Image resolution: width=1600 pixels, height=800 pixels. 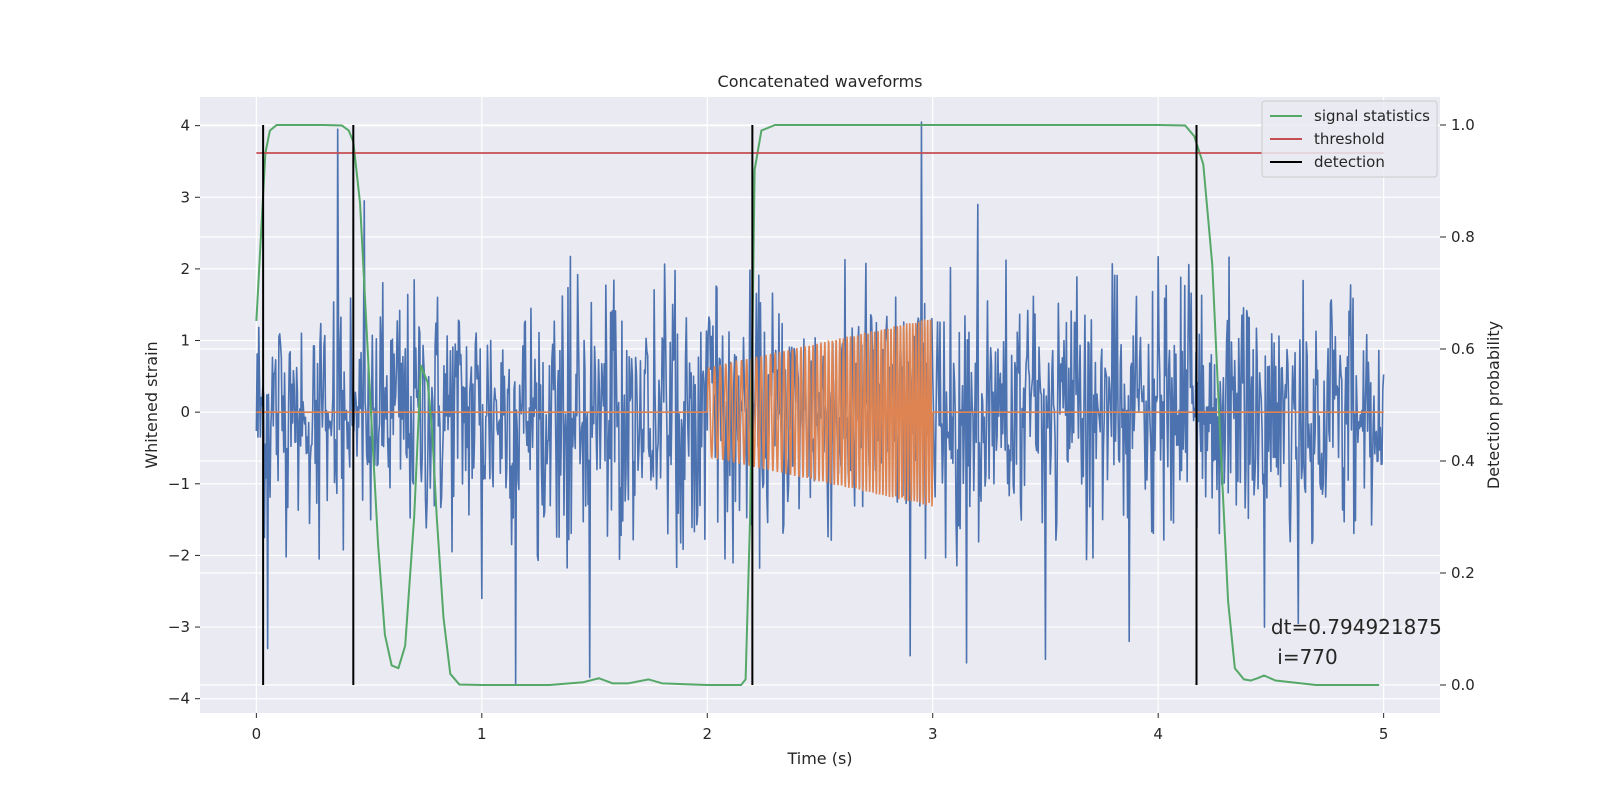 What do you see at coordinates (257, 734) in the screenshot?
I see `x-tick-label: 0` at bounding box center [257, 734].